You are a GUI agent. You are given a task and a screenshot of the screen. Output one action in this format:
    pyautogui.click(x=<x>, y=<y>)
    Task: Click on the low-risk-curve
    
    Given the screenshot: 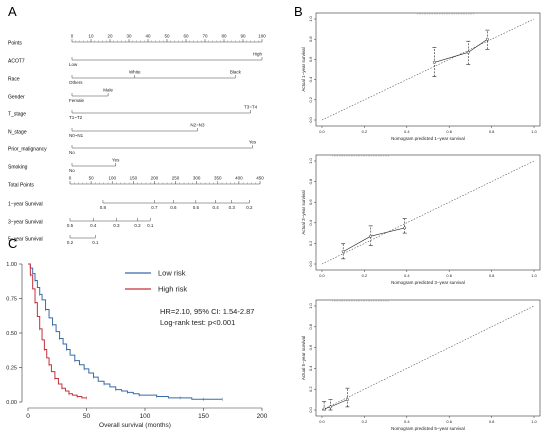 What is the action you would take?
    pyautogui.click(x=125, y=331)
    